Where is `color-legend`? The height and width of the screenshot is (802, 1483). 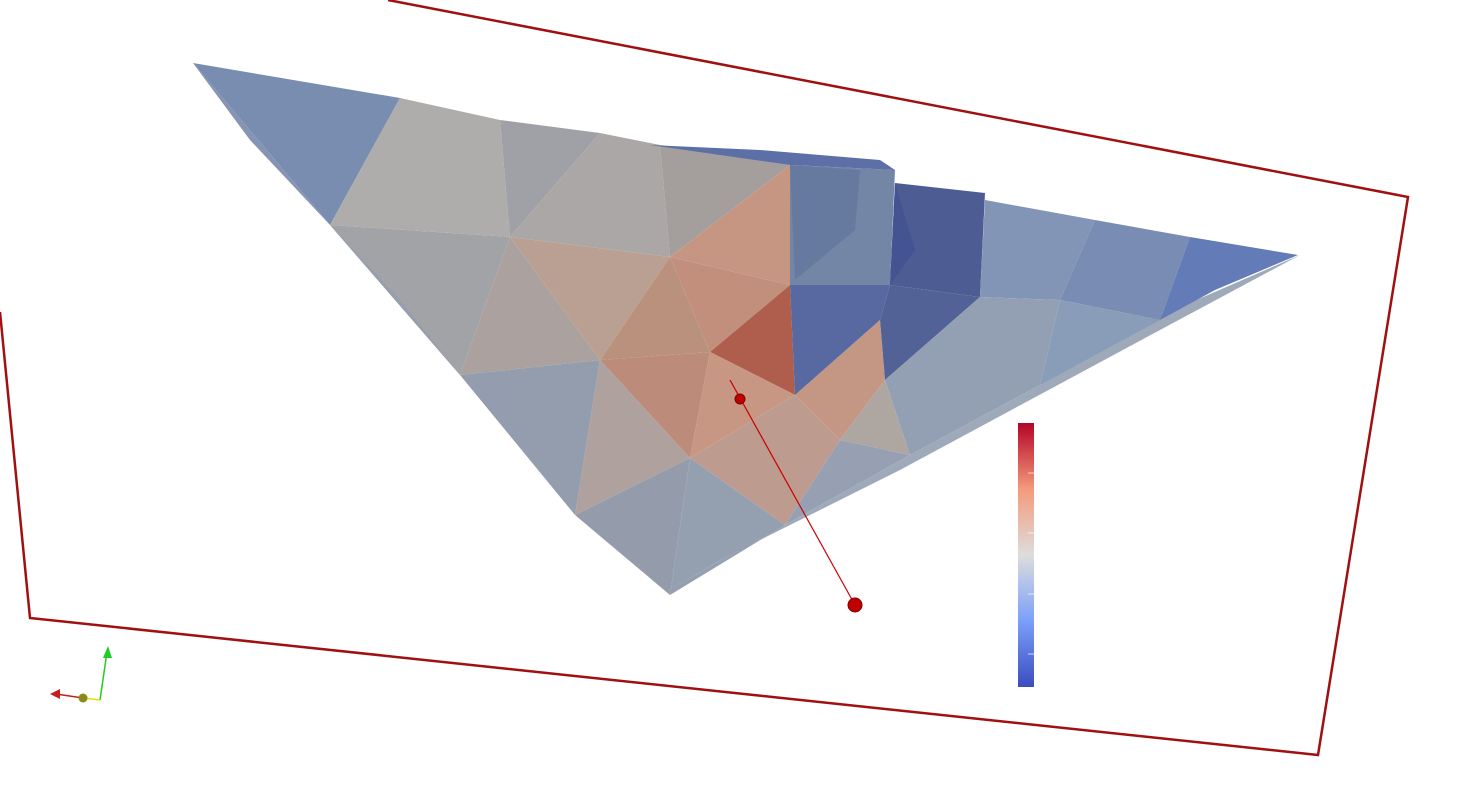 color-legend is located at coordinates (1026, 555).